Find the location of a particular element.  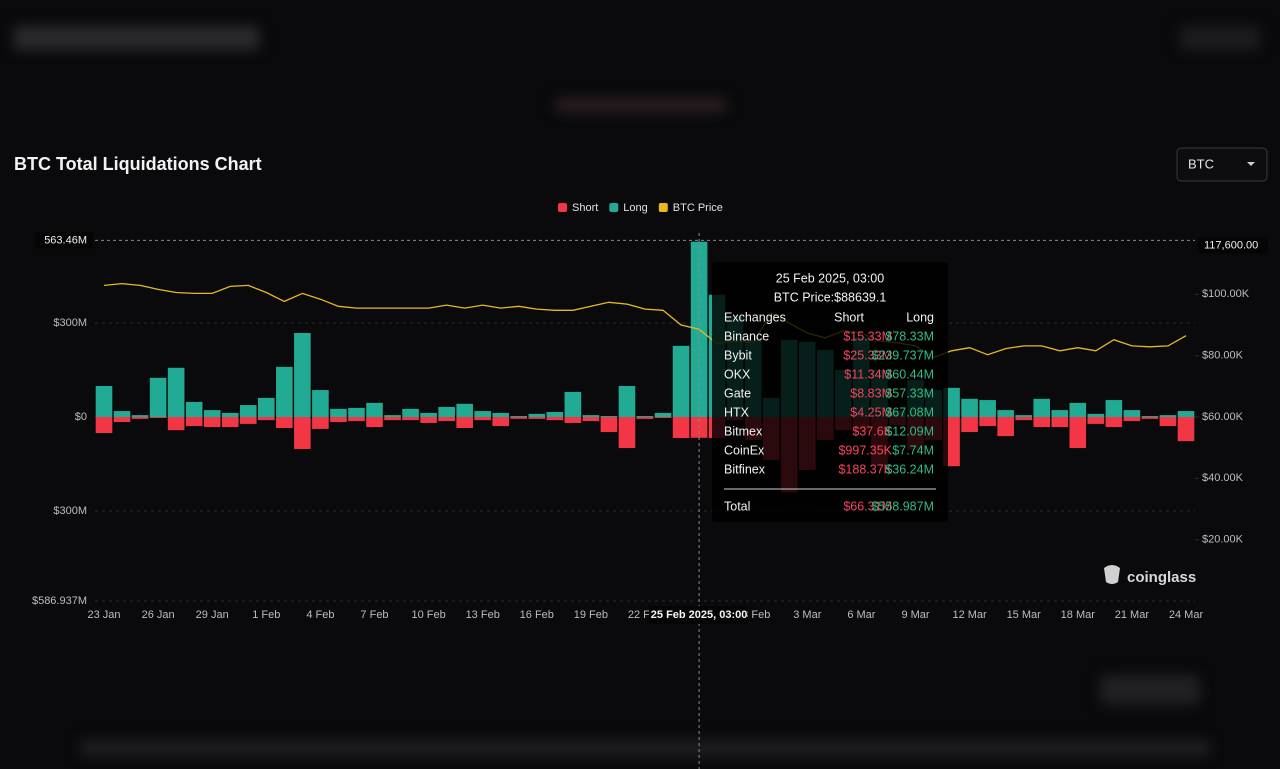

tooltip-total: Total is located at coordinates (737, 506).